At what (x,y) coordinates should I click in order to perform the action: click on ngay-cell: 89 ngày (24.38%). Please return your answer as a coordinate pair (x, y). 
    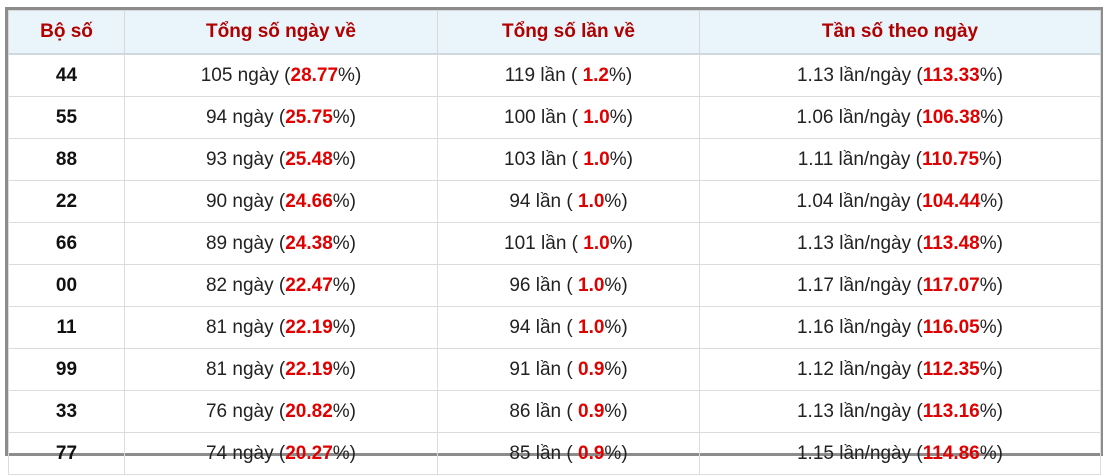
    Looking at the image, I should click on (281, 243).